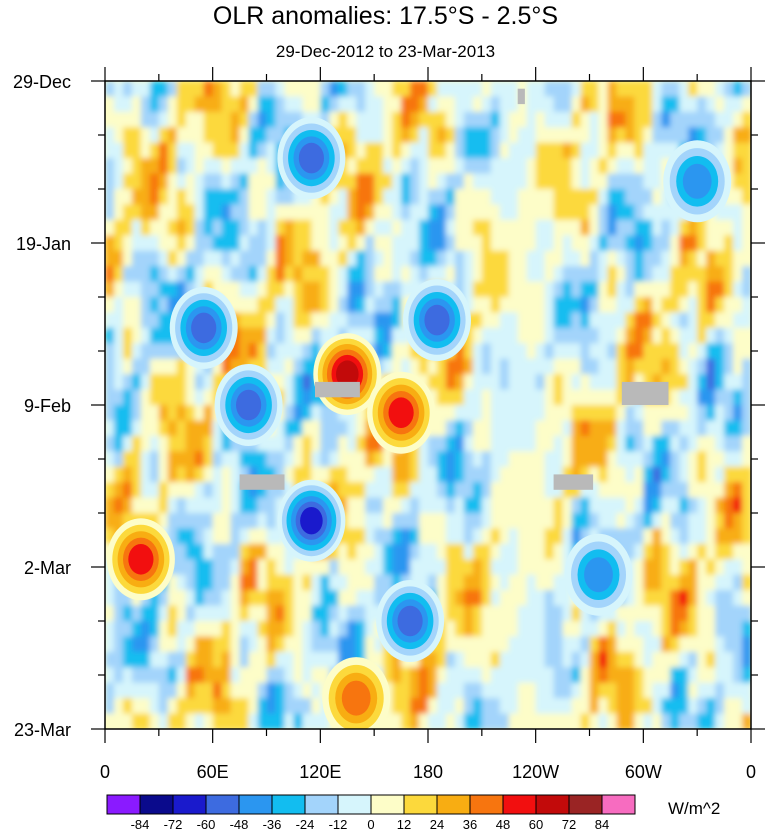 The image size is (771, 830). What do you see at coordinates (42, 82) in the screenshot?
I see `y-tick-label: 29-Dec` at bounding box center [42, 82].